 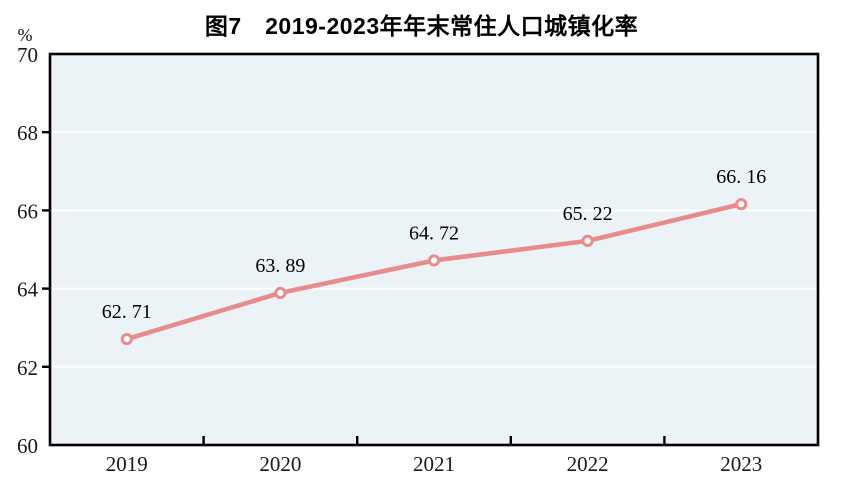 I want to click on x-axis-tick-label: 2019, so click(x=127, y=464).